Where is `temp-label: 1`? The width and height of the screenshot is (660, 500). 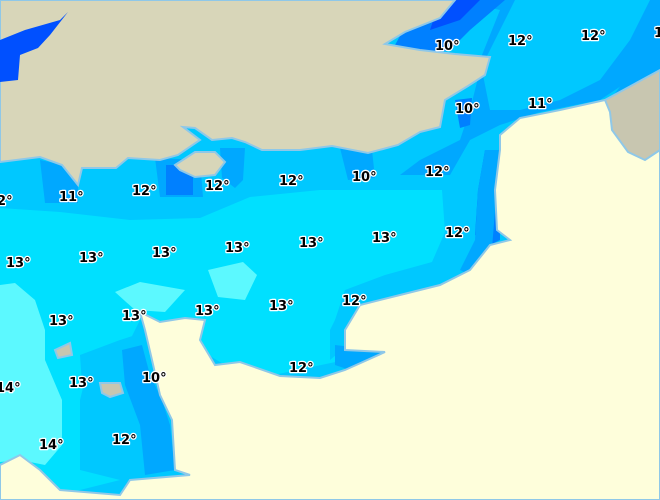
temp-label: 1 is located at coordinates (657, 33).